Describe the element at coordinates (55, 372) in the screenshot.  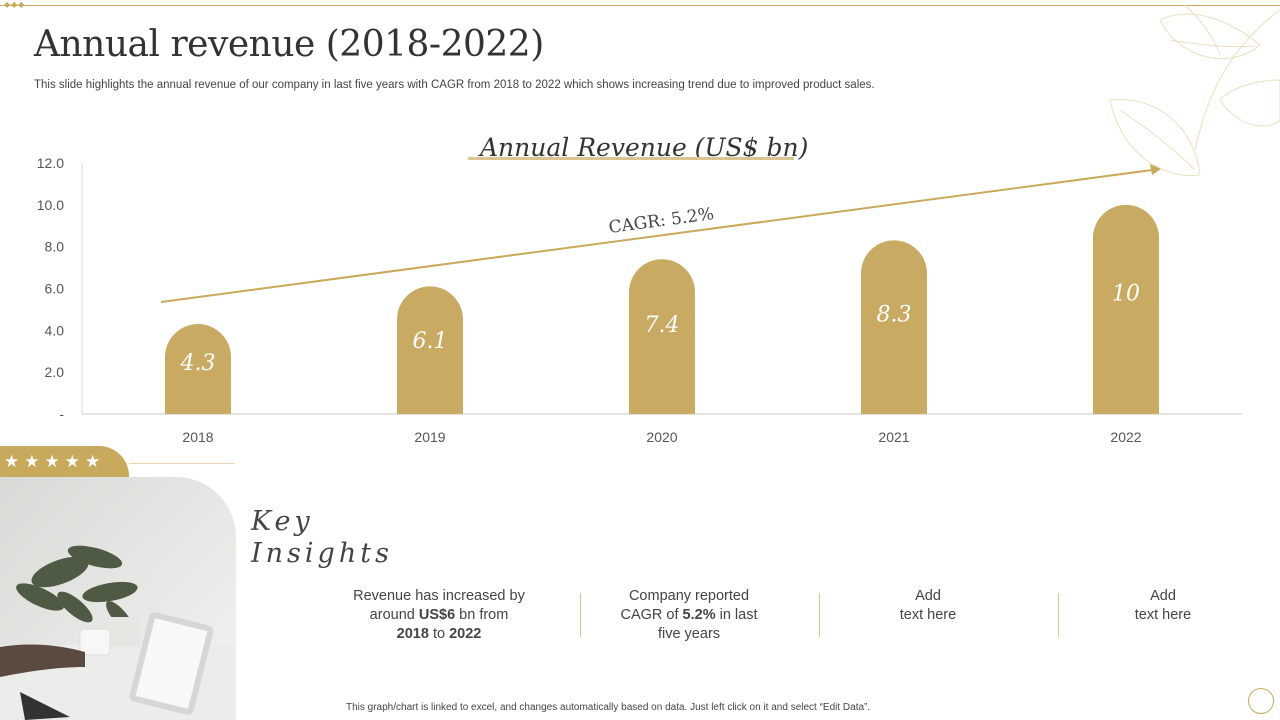
I see `y-tick-label: 2.0` at that location.